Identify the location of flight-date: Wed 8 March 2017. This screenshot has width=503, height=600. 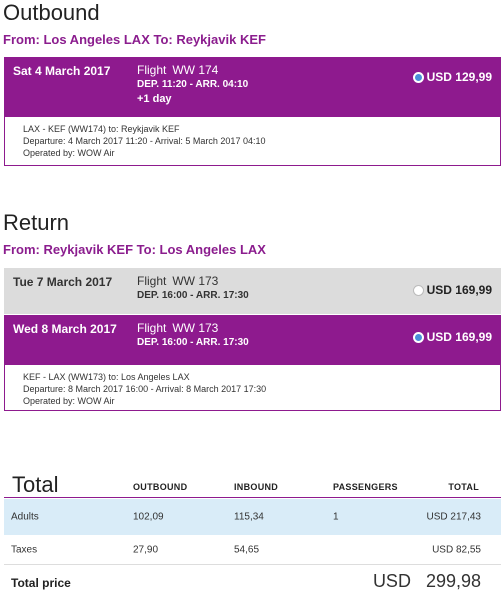
(65, 329).